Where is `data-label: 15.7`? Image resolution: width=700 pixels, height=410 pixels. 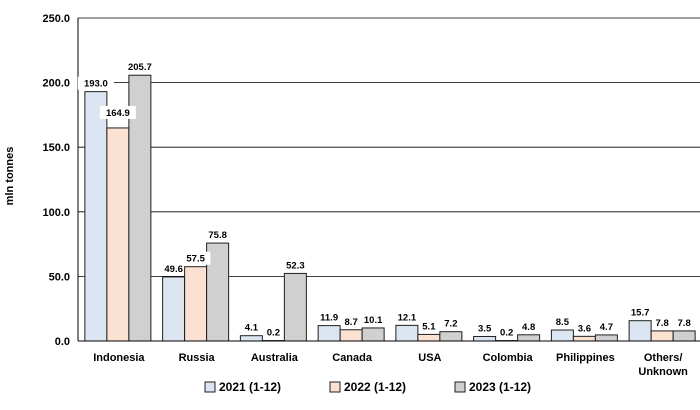 data-label: 15.7 is located at coordinates (640, 313).